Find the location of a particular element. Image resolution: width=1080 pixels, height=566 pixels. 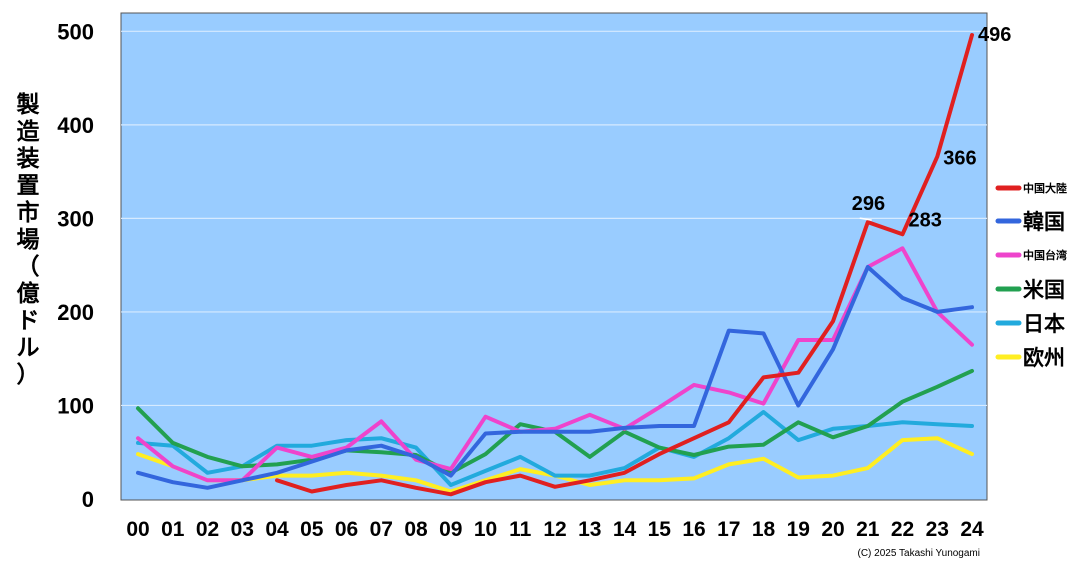

y-tick-labels: 0 100 200 300 400 500 is located at coordinates (75, 265).